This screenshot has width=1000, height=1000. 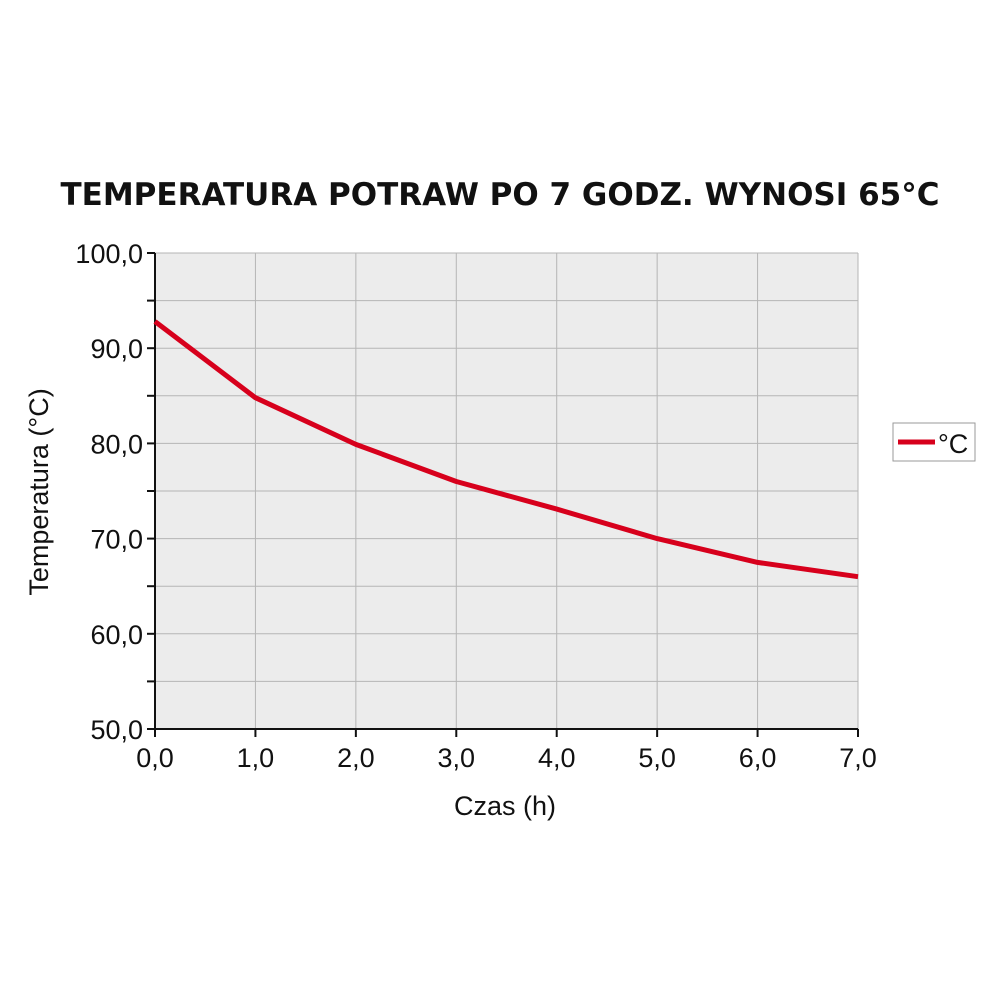 I want to click on y-axis-label: Temperatura (°C), so click(x=39, y=491).